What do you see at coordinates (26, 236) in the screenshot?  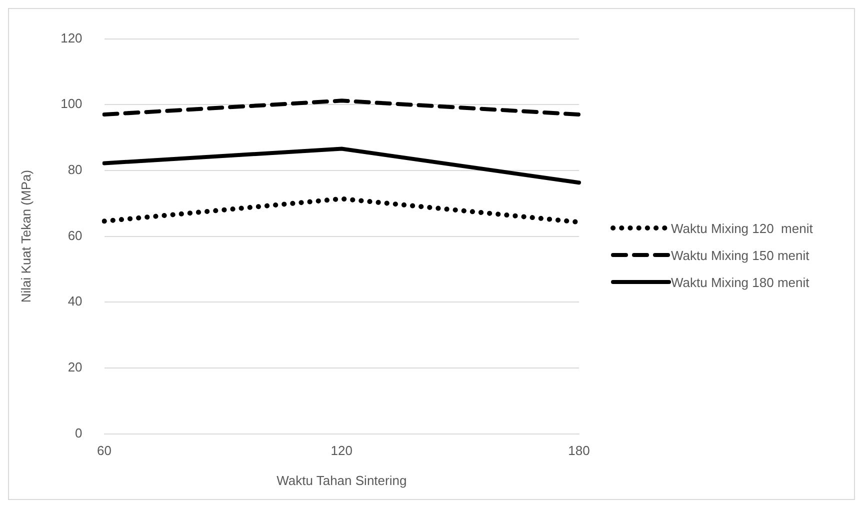 I see `y-axis-title: Nilai Kuat Tekan (MPa)` at bounding box center [26, 236].